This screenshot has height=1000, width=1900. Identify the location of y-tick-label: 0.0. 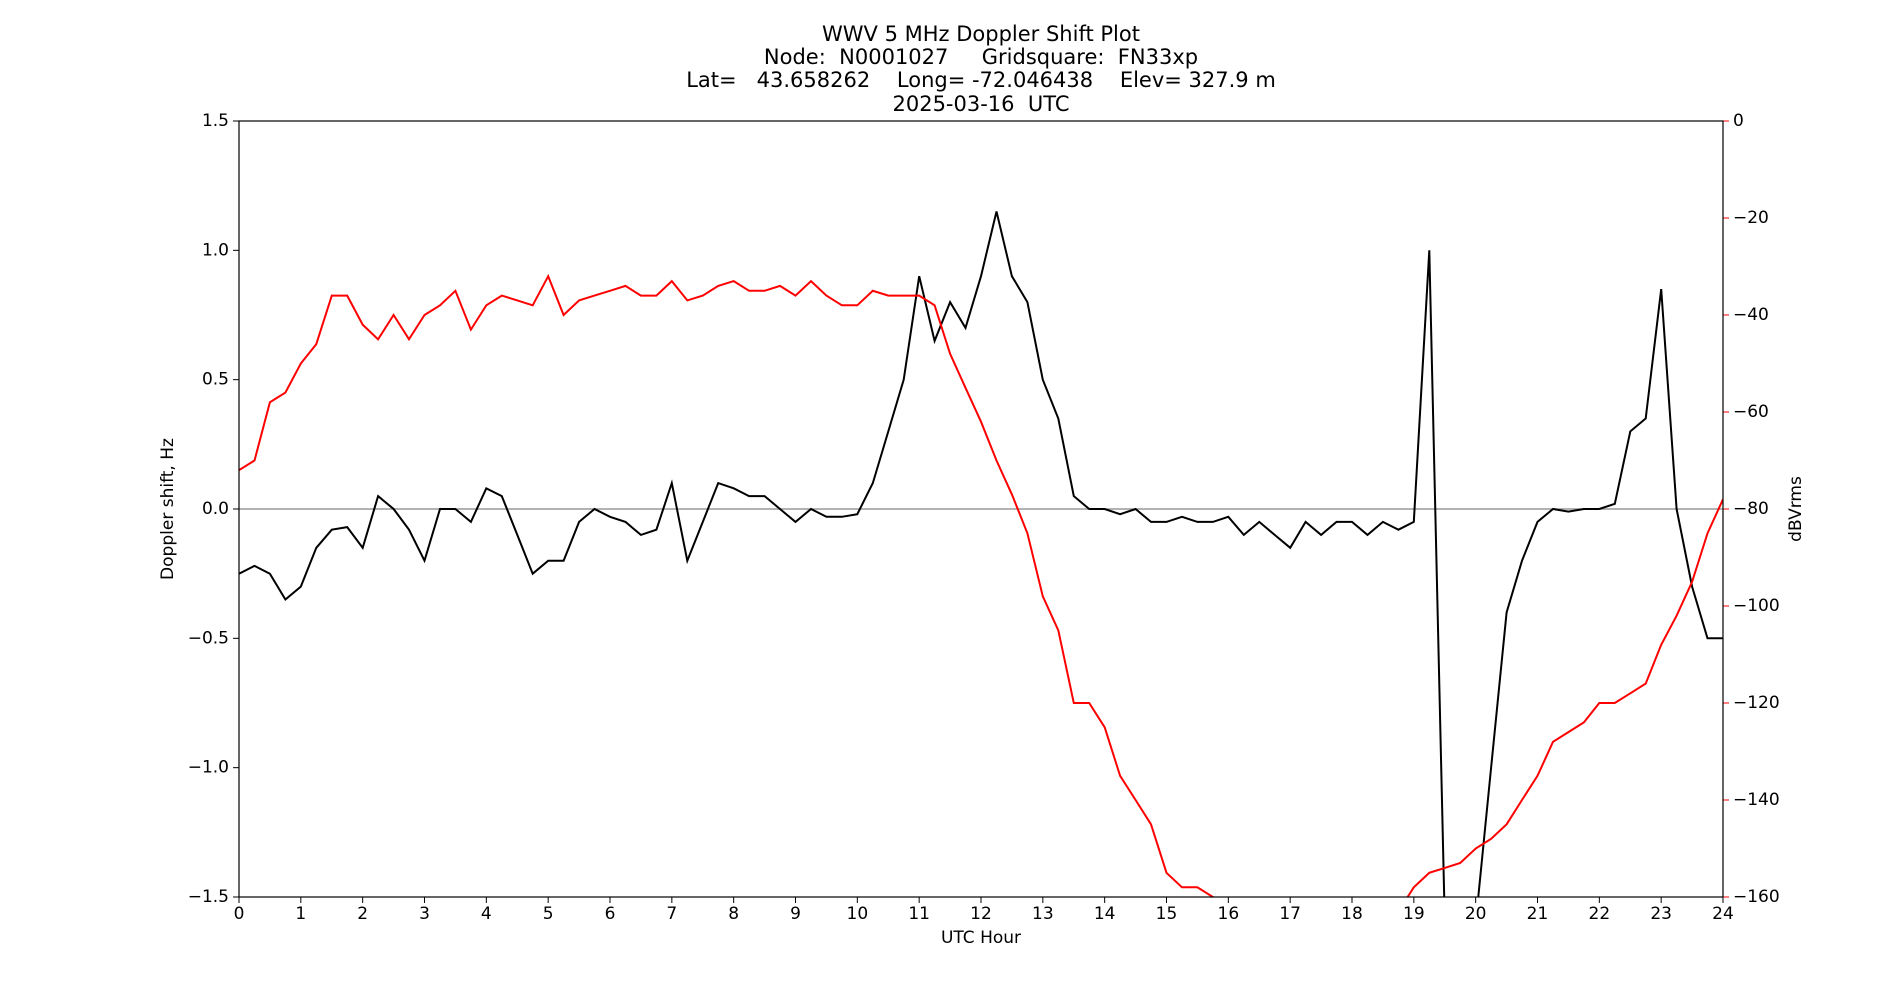
(215, 509).